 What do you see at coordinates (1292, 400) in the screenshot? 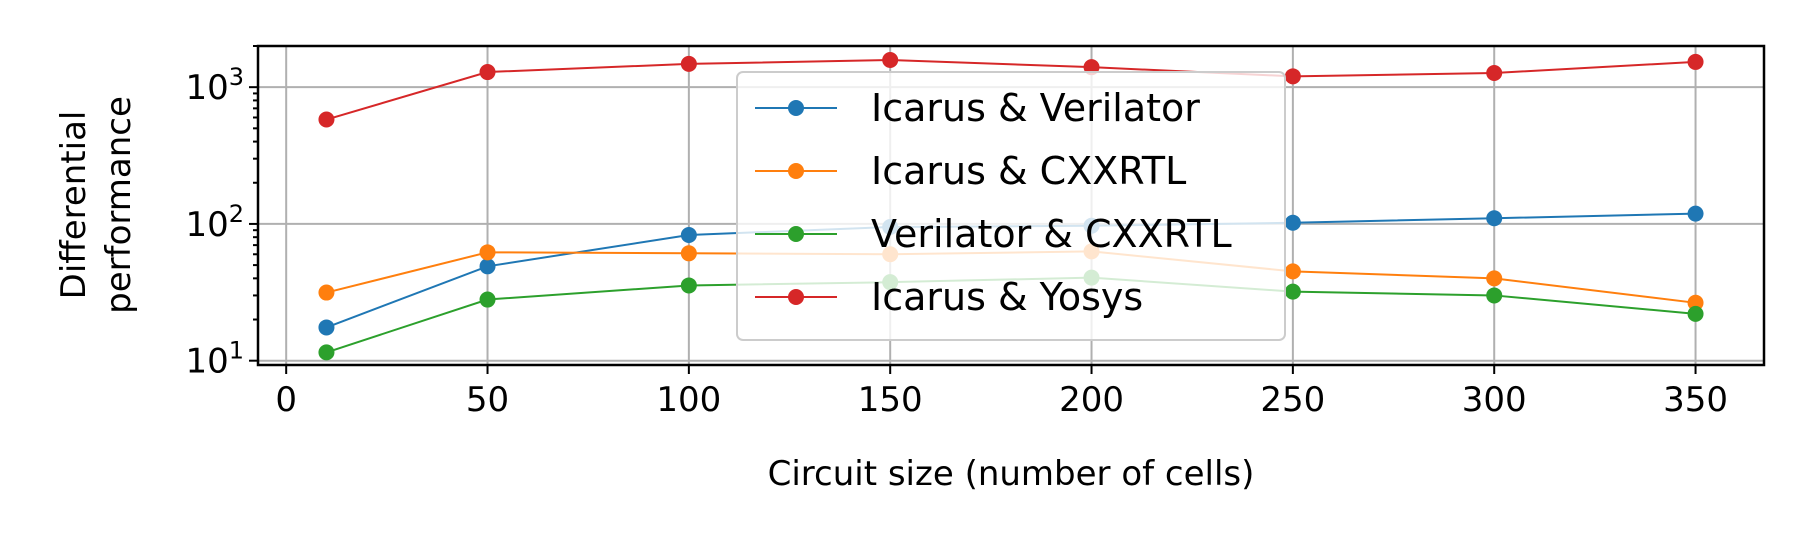
I see `x-tick-label: 250` at bounding box center [1292, 400].